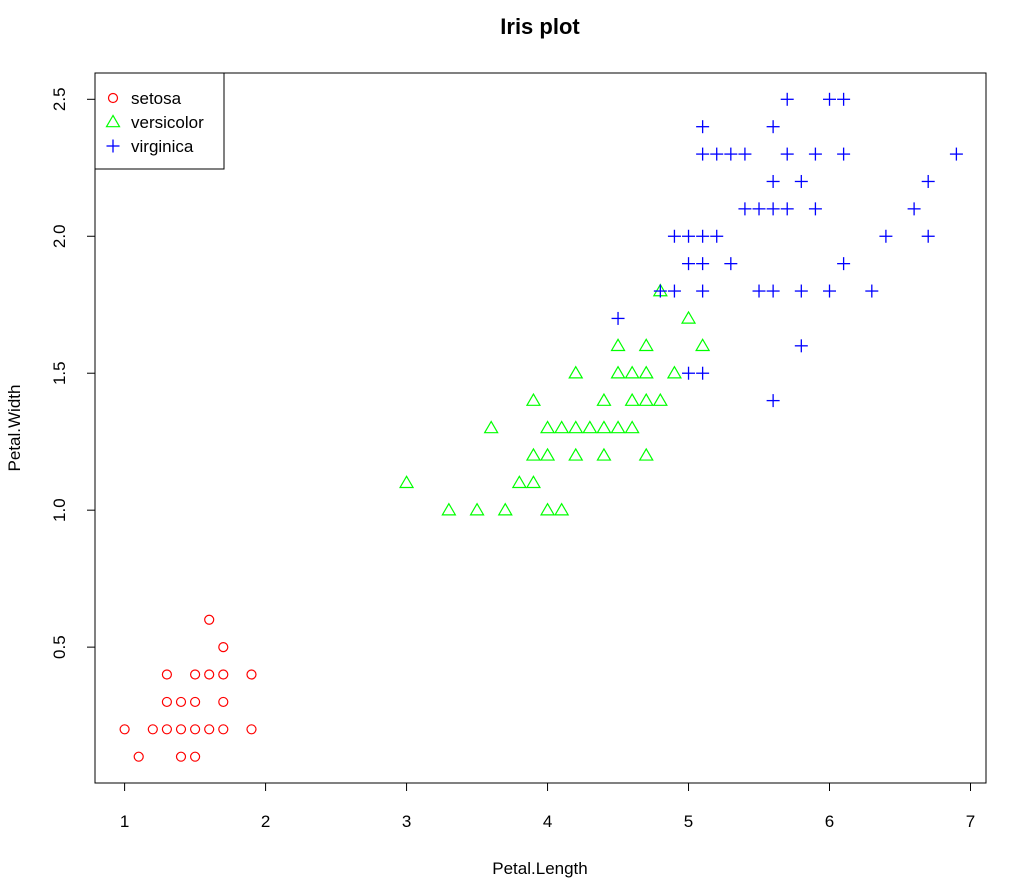 The width and height of the screenshot is (1009, 889). Describe the element at coordinates (59, 510) in the screenshot. I see `y-tick-label: 1.0` at that location.